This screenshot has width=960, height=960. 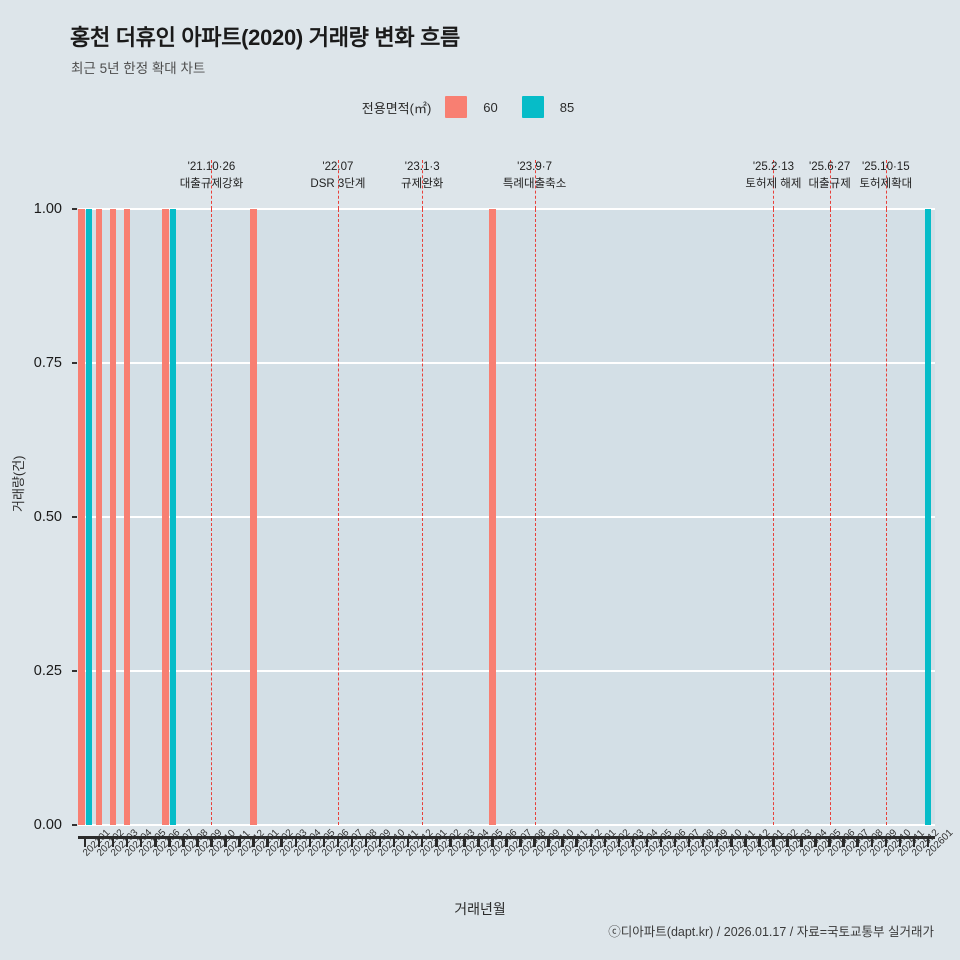 What do you see at coordinates (471, 107) in the screenshot?
I see `legend-item-60: 60` at bounding box center [471, 107].